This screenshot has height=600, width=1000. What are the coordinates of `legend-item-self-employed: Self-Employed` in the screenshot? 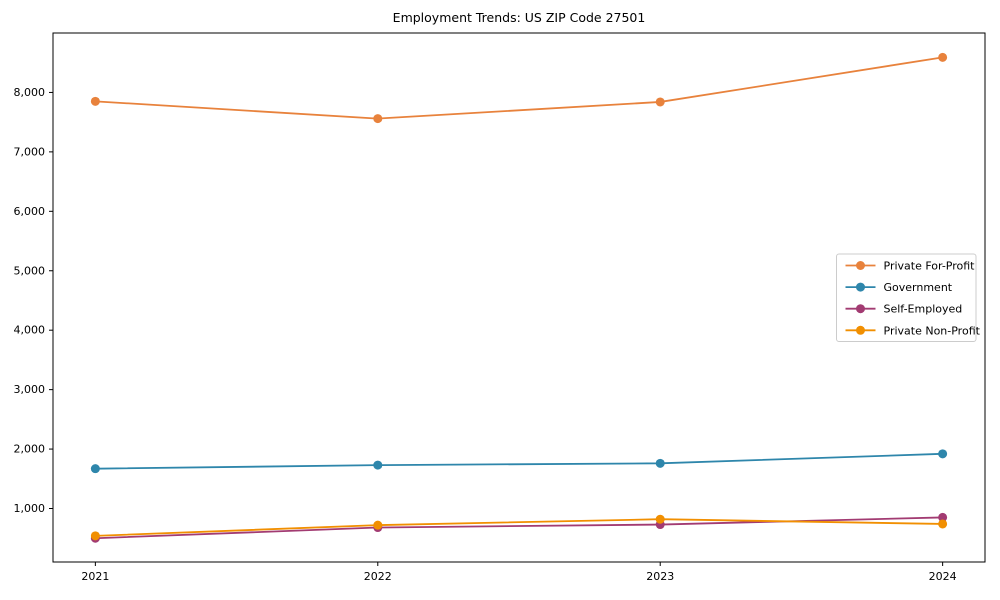 It's located at (904, 309).